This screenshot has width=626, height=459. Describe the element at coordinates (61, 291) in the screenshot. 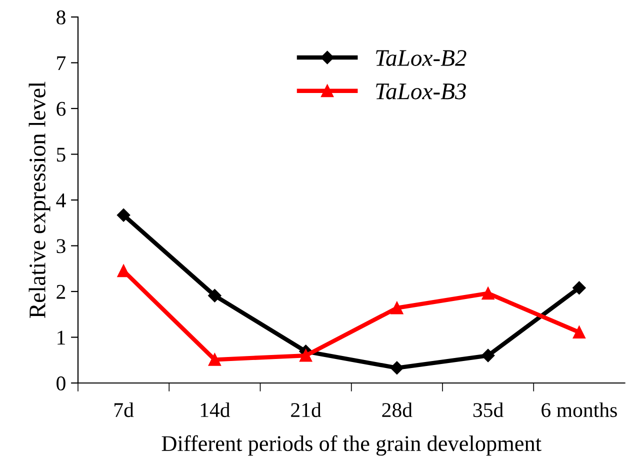

I see `y-tick-label: 2` at that location.